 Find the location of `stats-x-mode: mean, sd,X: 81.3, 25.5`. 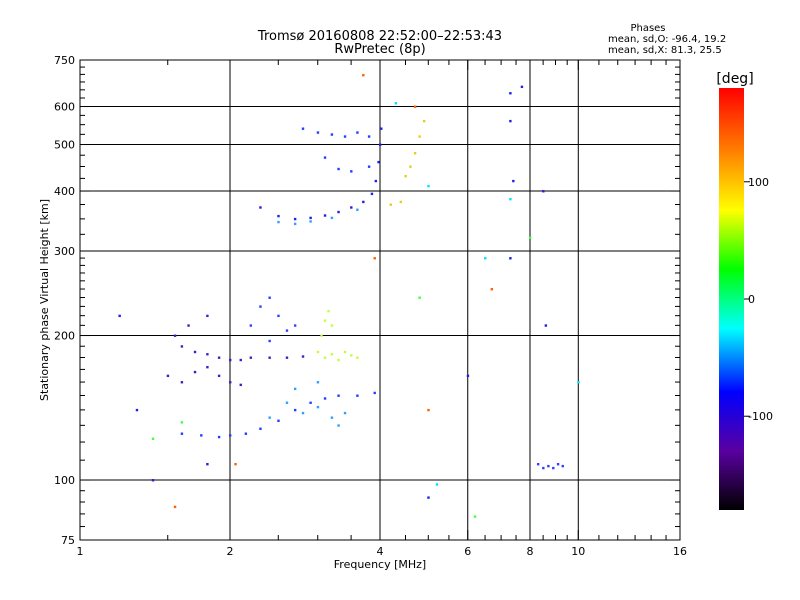

stats-x-mode: mean, sd,X: 81.3, 25.5 is located at coordinates (665, 50).